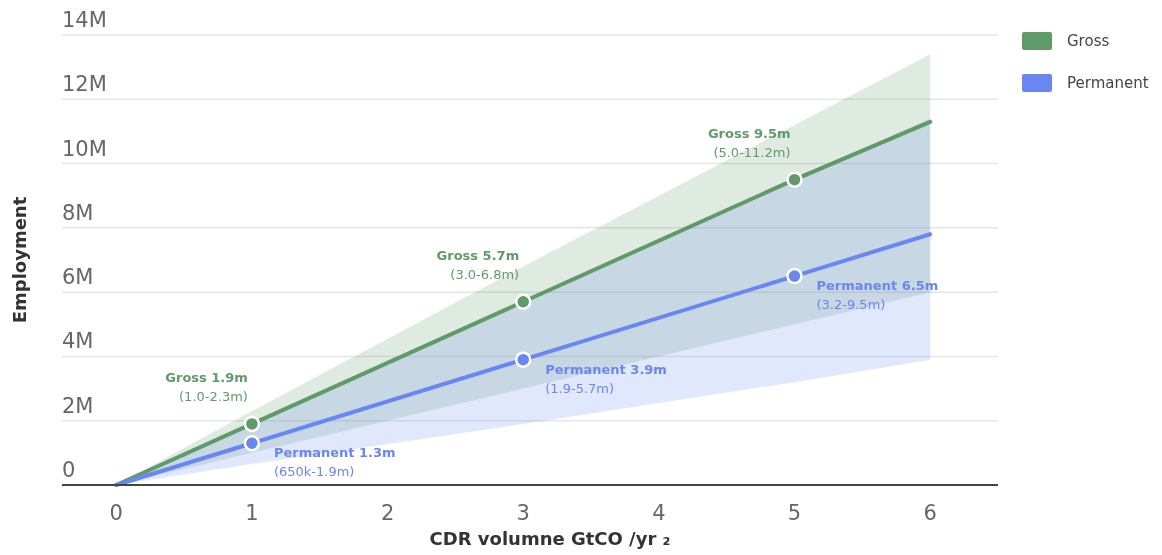  Describe the element at coordinates (116, 513) in the screenshot. I see `x-tick-label: 0` at that location.